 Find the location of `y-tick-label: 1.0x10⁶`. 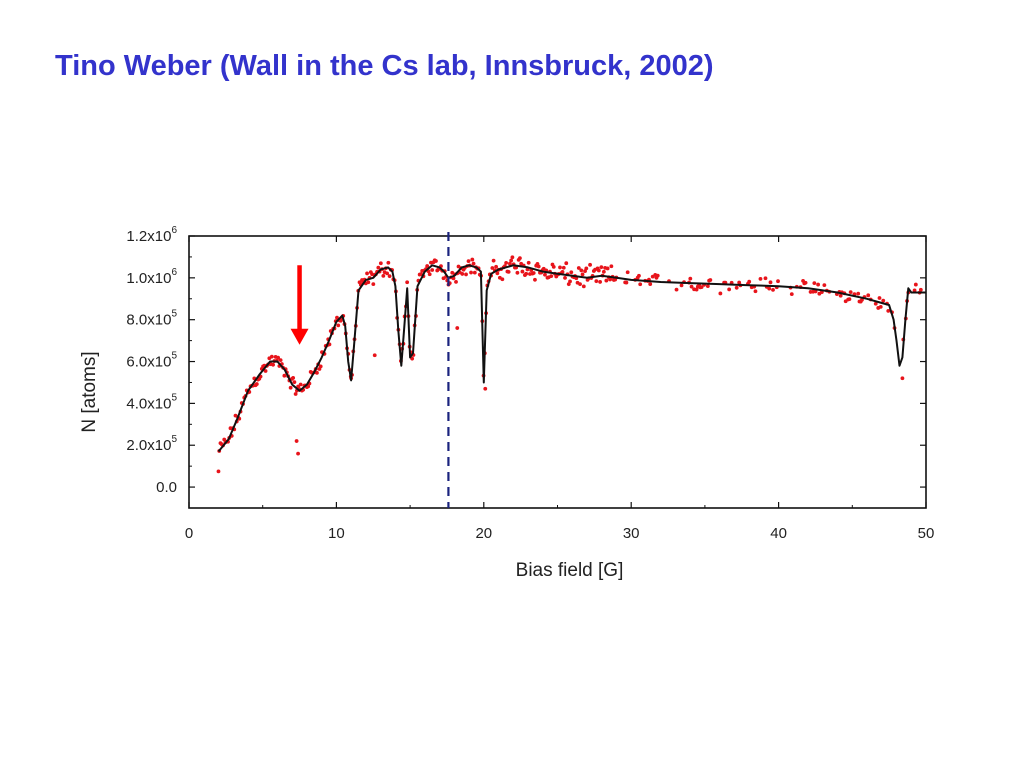

y-tick-label: 1.0x10⁶ is located at coordinates (151, 277).